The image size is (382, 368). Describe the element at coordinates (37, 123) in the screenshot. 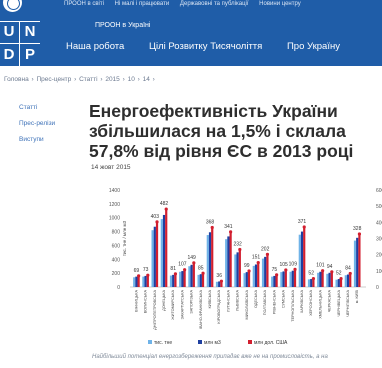

I see `sidebar-item-press-releases: Прес-релізи` at that location.